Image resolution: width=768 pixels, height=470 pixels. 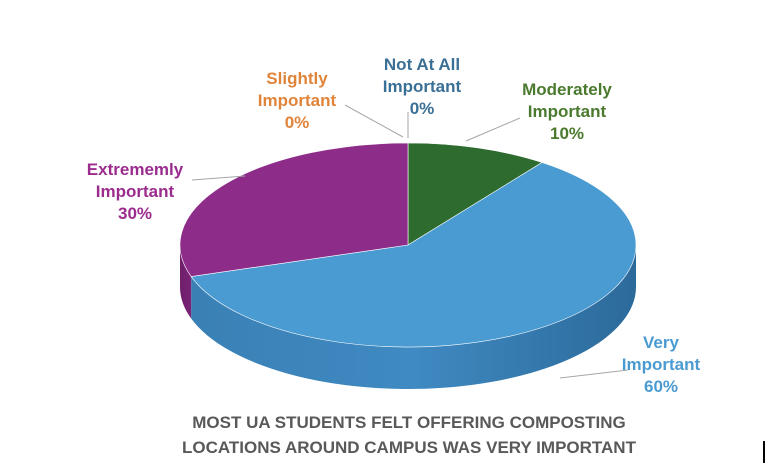 What do you see at coordinates (661, 364) in the screenshot?
I see `slice-label-2: Very Important 60%` at bounding box center [661, 364].